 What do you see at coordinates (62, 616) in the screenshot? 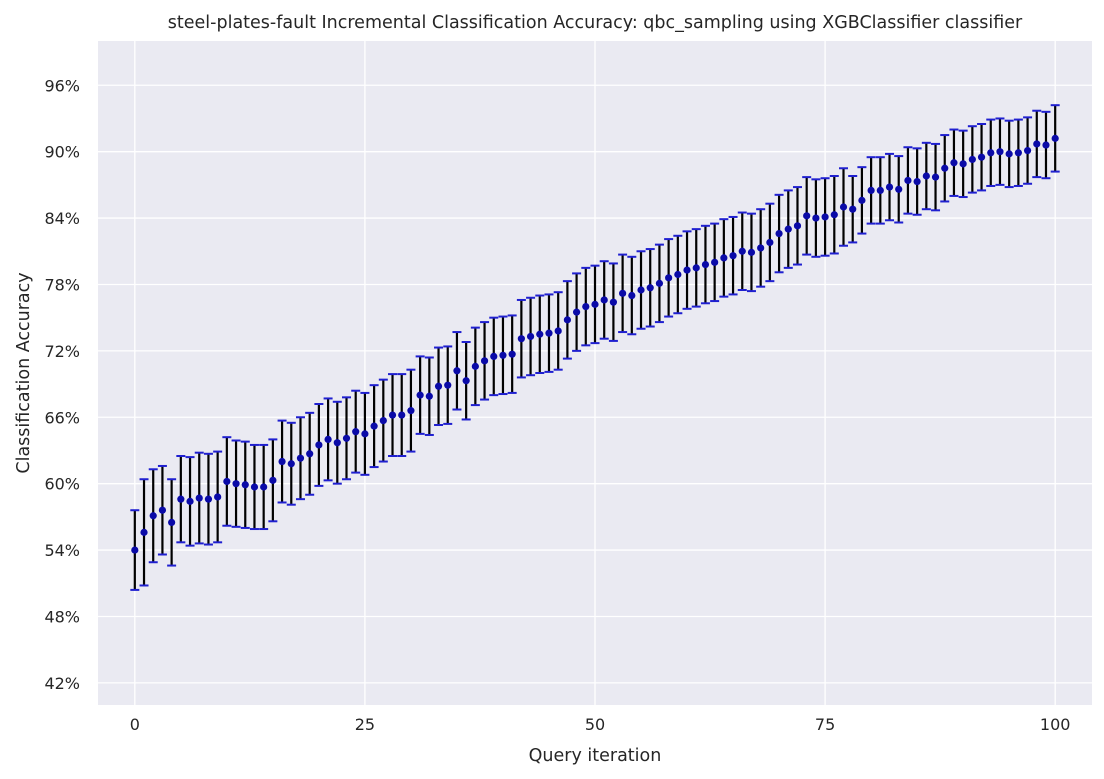
I see `y-tick-label: 48%` at bounding box center [62, 616].